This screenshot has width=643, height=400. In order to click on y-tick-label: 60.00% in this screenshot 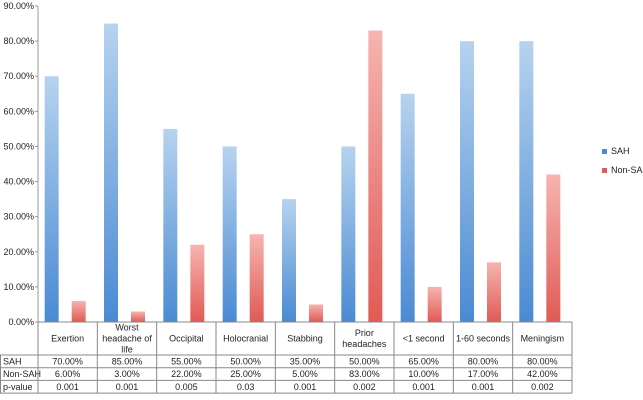, I will do `click(18, 111)`.